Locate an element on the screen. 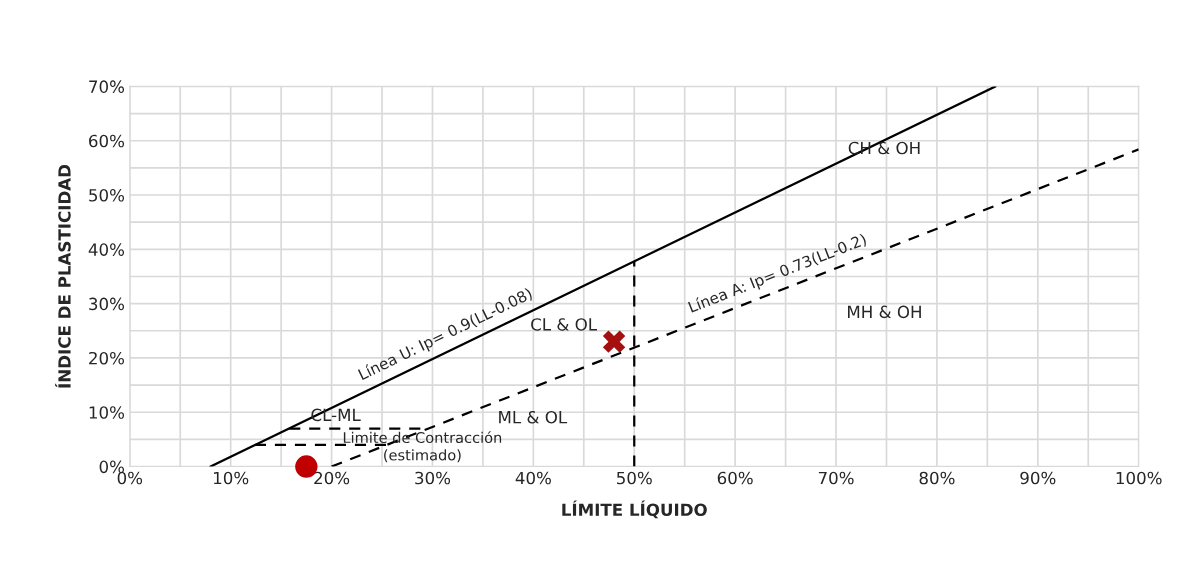 The image size is (1180, 576). y-tick-label: 30% is located at coordinates (107, 304).